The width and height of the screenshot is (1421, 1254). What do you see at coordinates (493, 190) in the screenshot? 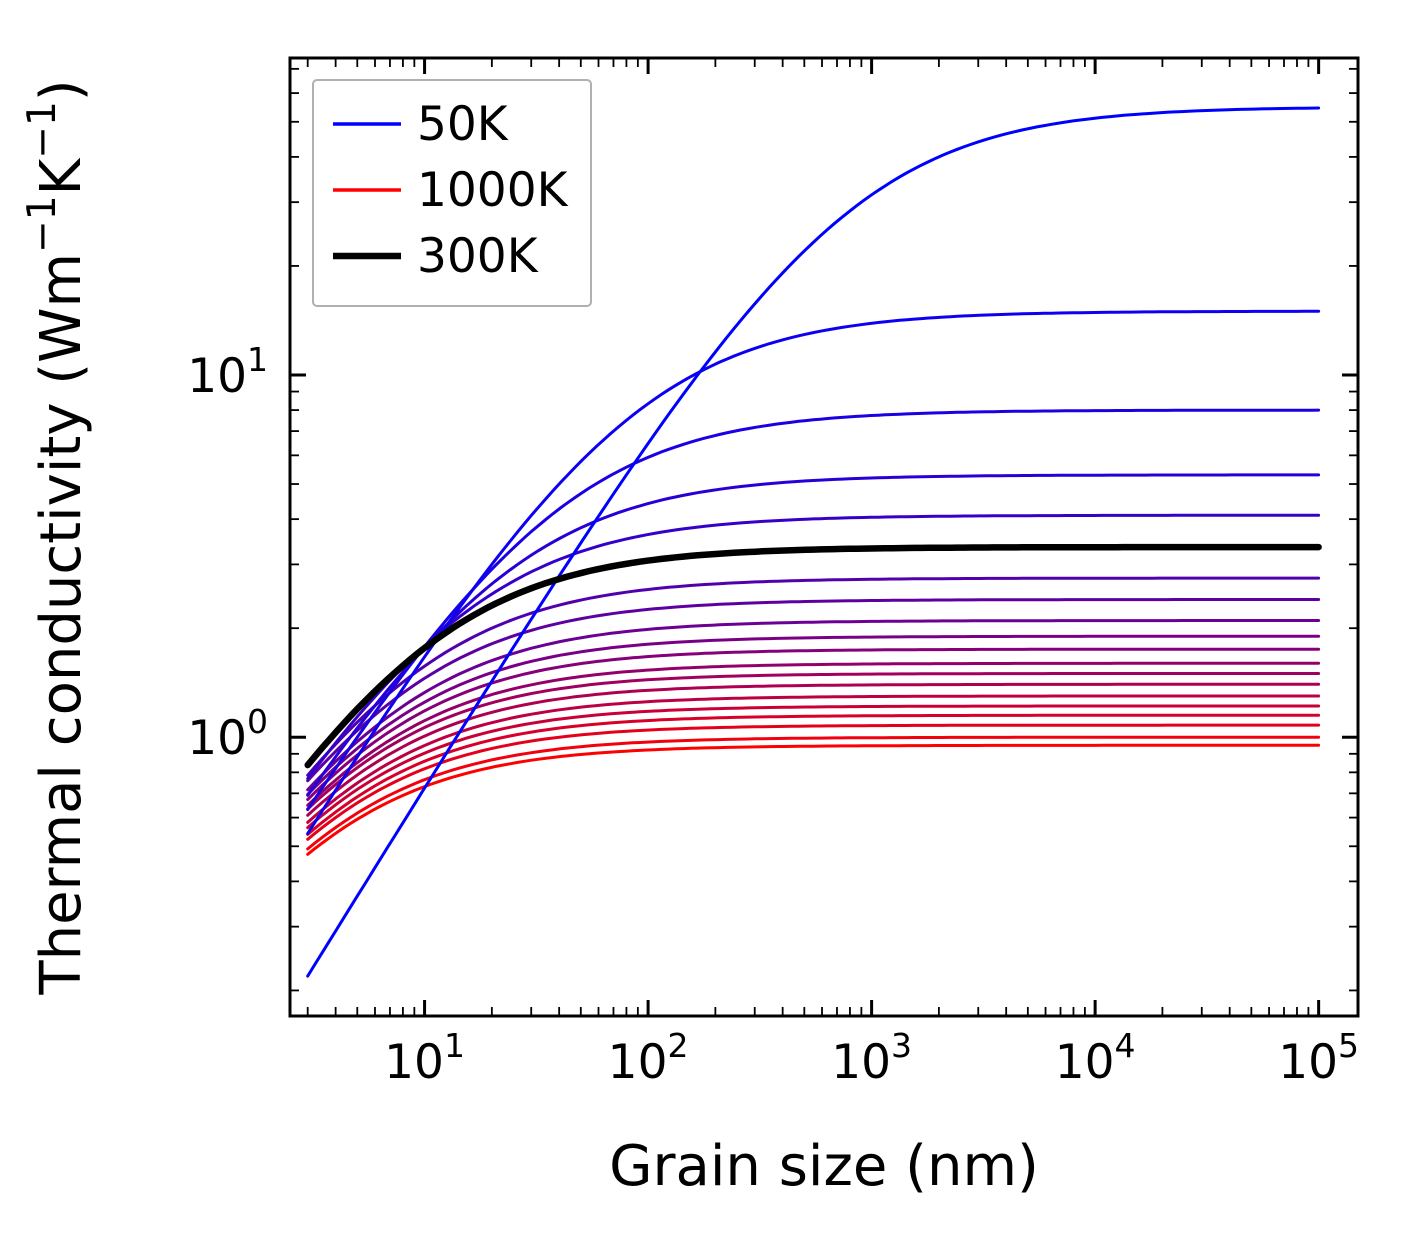
I see `legend-label-1000K: 1000K` at bounding box center [493, 190].